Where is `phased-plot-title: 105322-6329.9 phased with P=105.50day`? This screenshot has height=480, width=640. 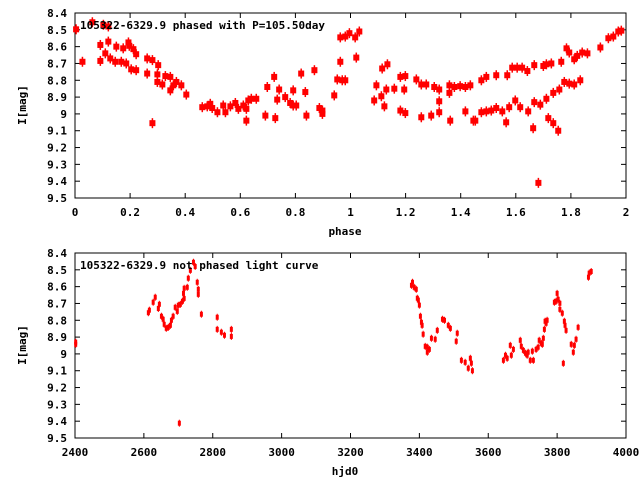 phased-plot-title: 105322-6329.9 phased with P=105.50day is located at coordinates (202, 25).